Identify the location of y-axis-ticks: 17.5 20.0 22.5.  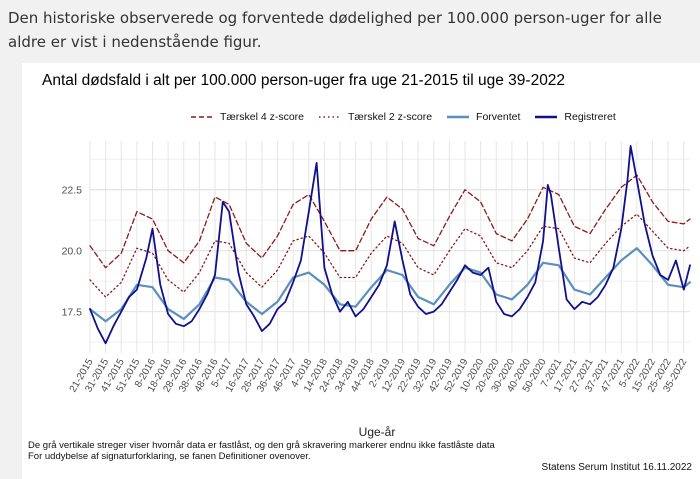
(72, 252).